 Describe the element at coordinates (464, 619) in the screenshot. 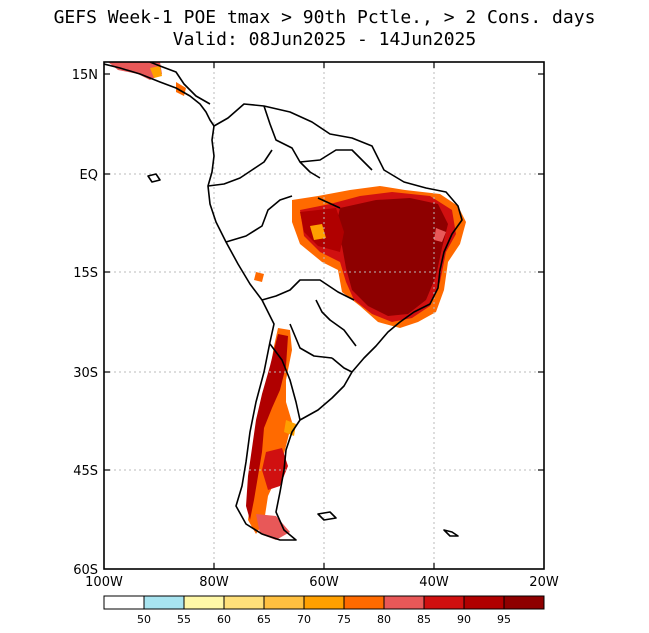

I see `legend-label: 90` at that location.